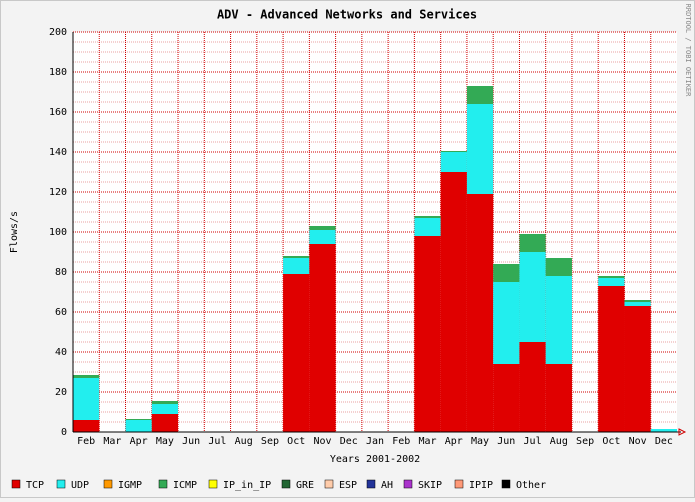 This screenshot has width=695, height=502. What do you see at coordinates (61, 312) in the screenshot?
I see `y-tick-label: 60` at bounding box center [61, 312].